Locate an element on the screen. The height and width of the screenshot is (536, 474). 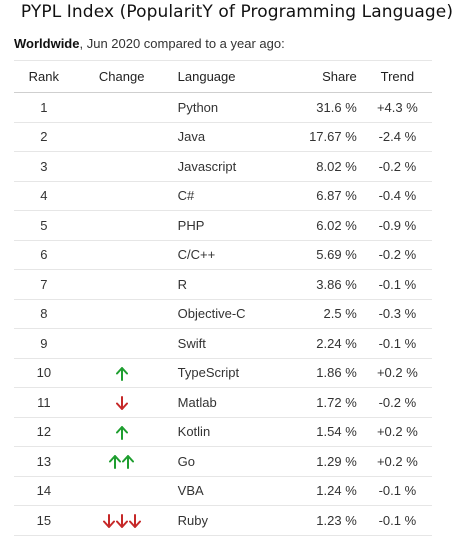
subtitle-region: Worldwide is located at coordinates (47, 43).